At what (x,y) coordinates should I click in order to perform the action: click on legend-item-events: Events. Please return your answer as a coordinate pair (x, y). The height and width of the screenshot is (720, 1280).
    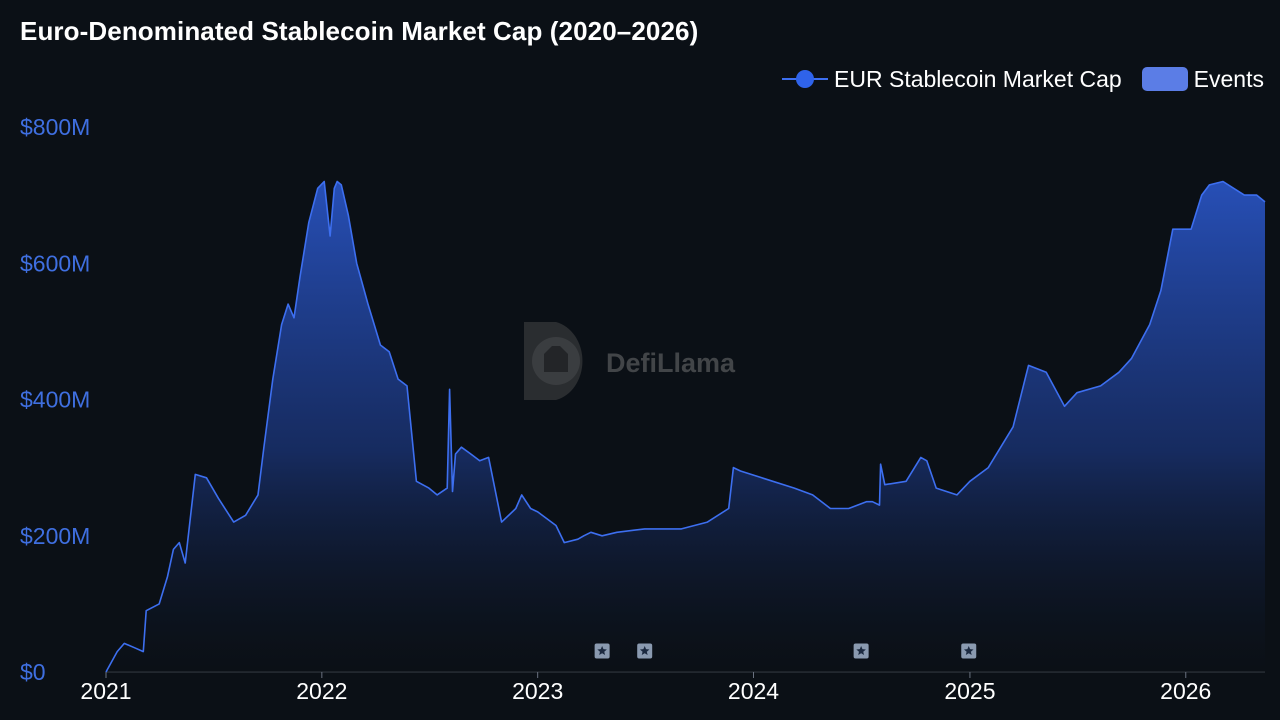
    Looking at the image, I should click on (1202, 79).